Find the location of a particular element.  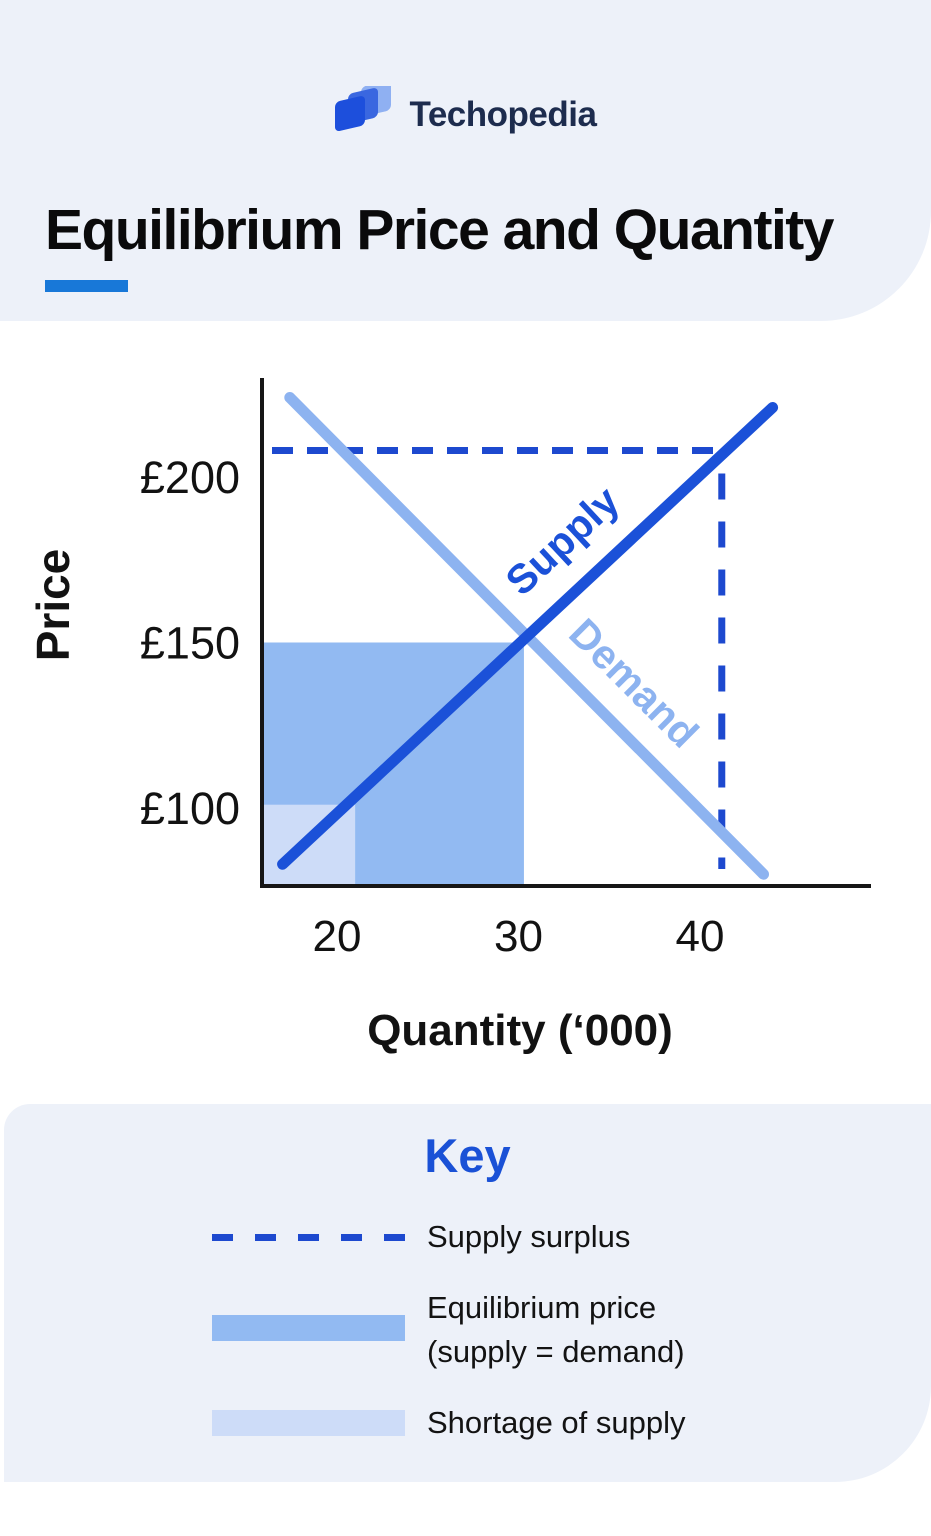

y-tick-150: £150 is located at coordinates (190, 643).